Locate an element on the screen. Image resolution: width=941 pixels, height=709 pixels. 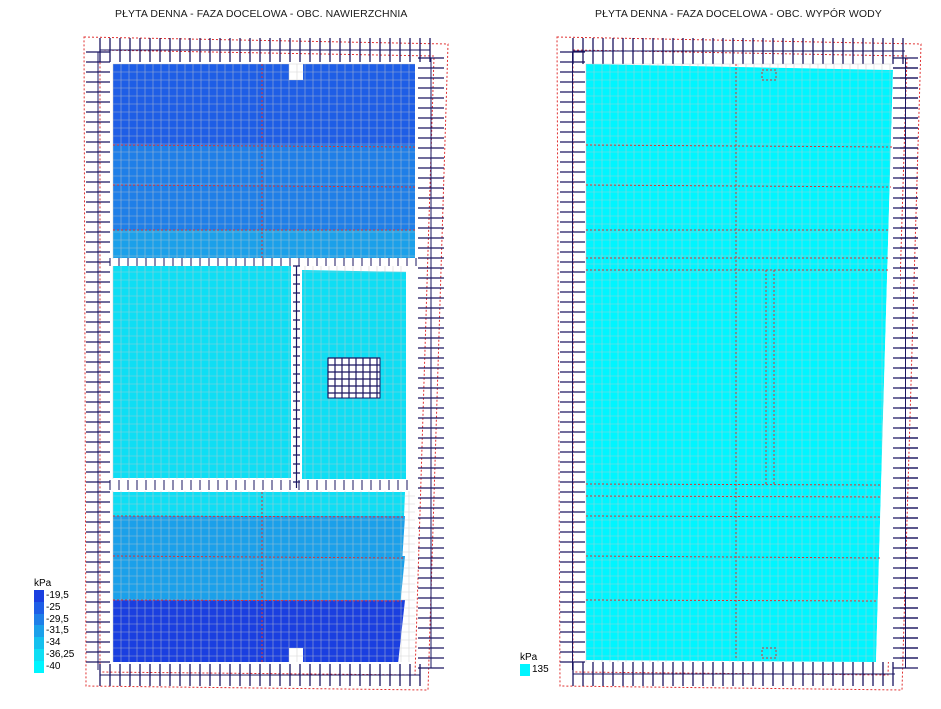
legend-label: -29,5 is located at coordinates (57, 619).